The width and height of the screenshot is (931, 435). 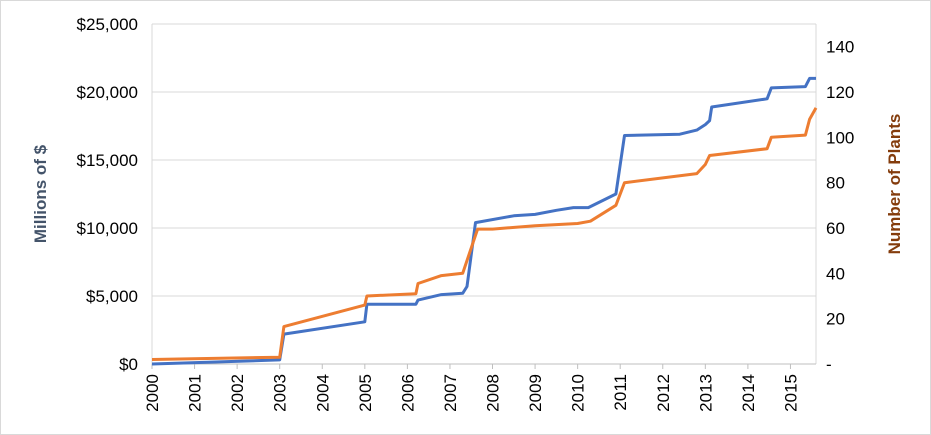 What do you see at coordinates (535, 393) in the screenshot?
I see `x-tick-label: 2009` at bounding box center [535, 393].